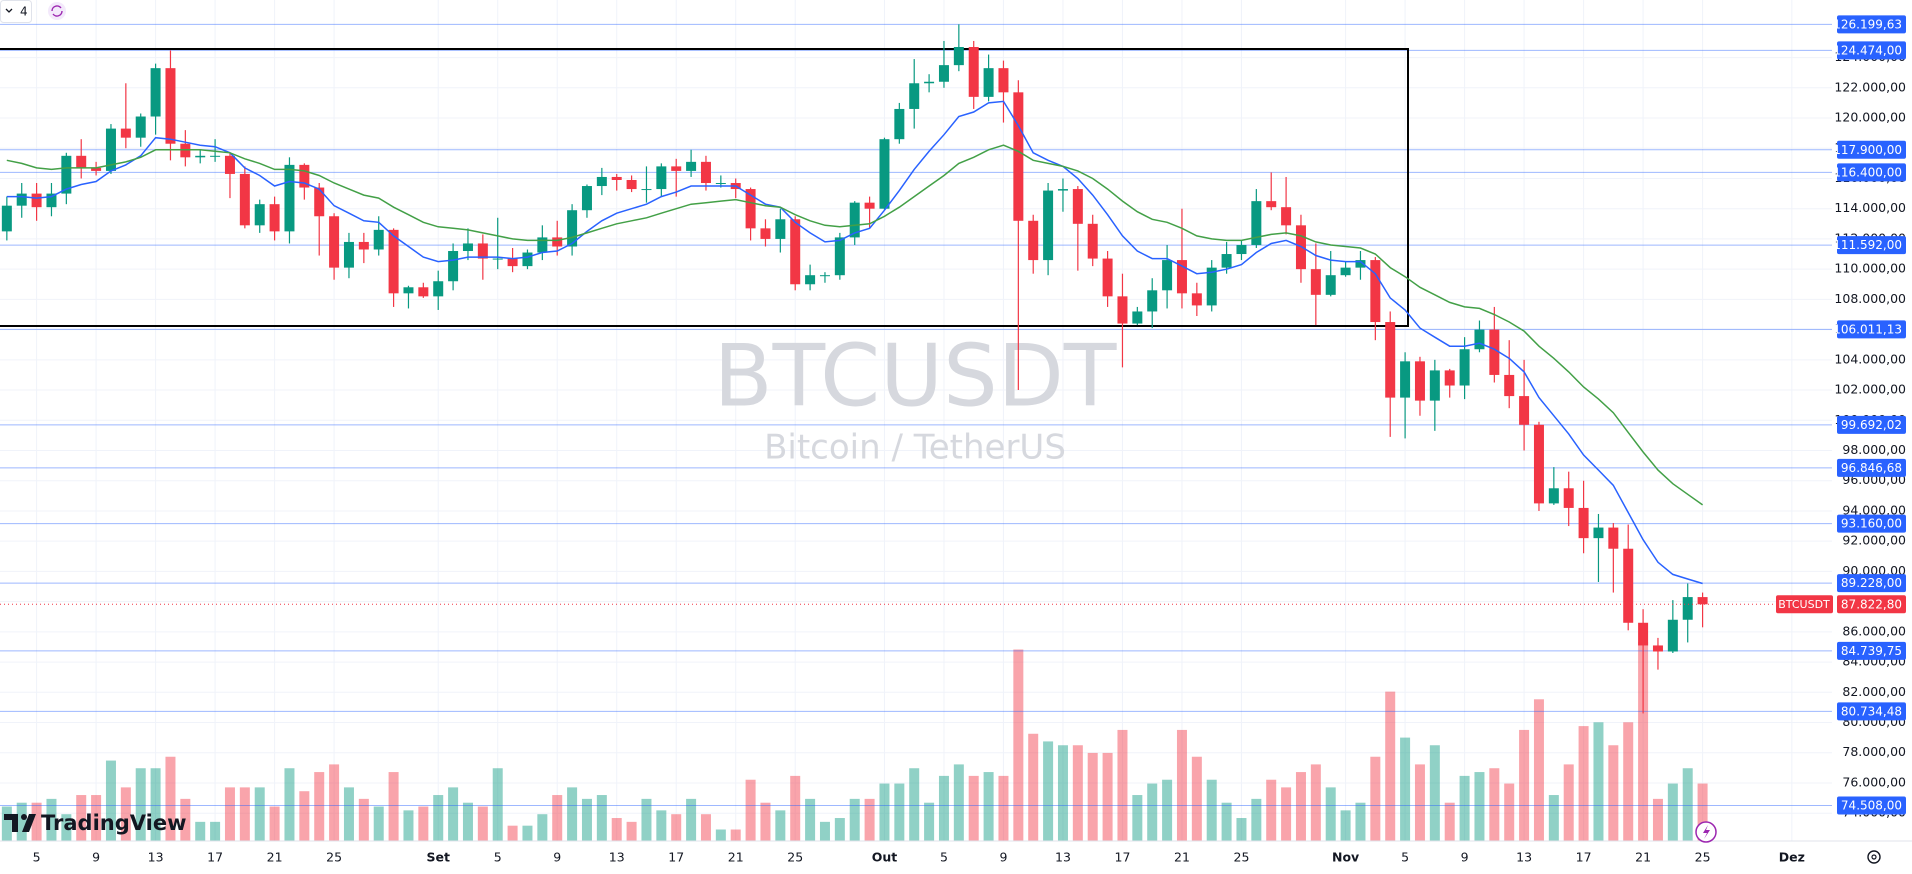  Describe the element at coordinates (24, 12) in the screenshot. I see `toolbar-count: 4` at that location.